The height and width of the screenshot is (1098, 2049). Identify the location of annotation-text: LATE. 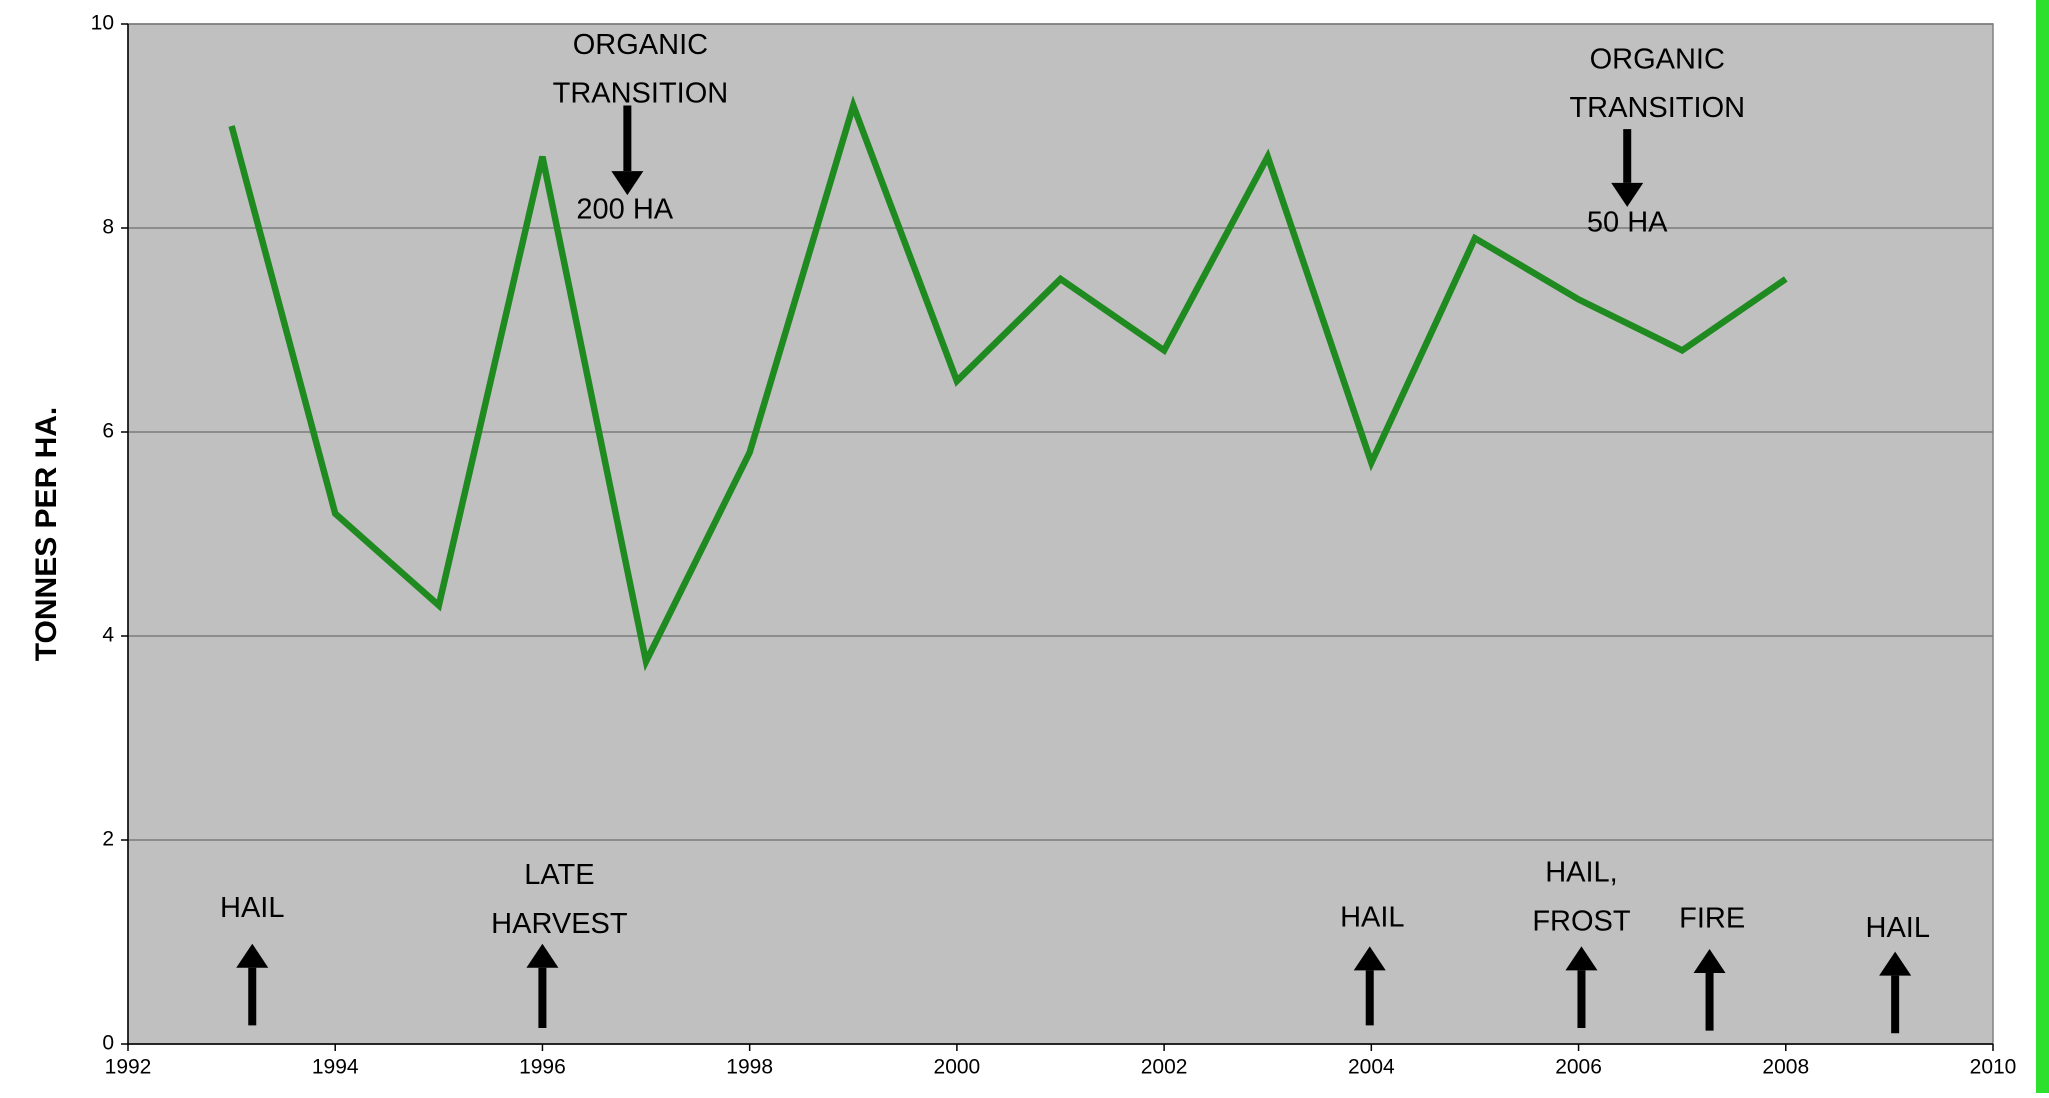
(559, 875).